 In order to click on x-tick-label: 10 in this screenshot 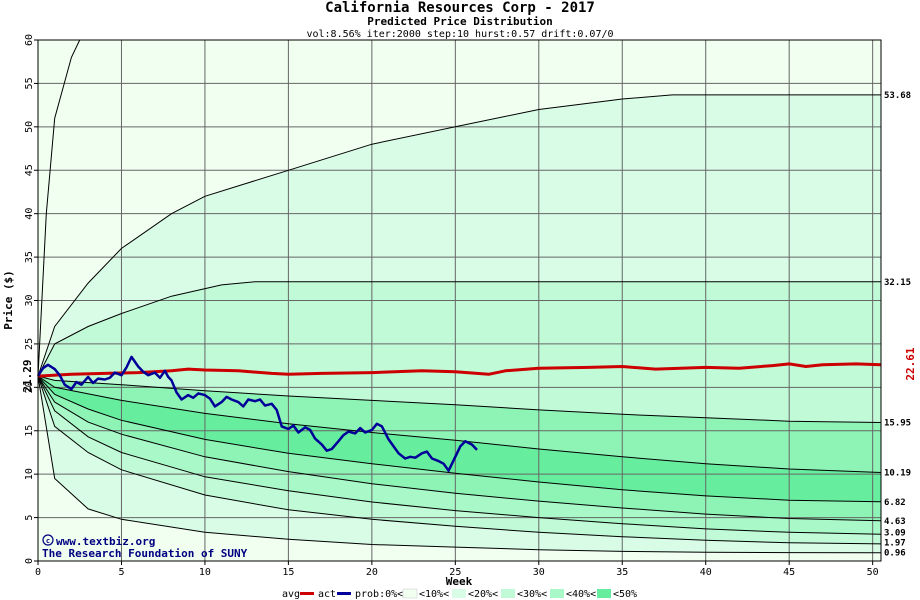, I will do `click(205, 572)`.